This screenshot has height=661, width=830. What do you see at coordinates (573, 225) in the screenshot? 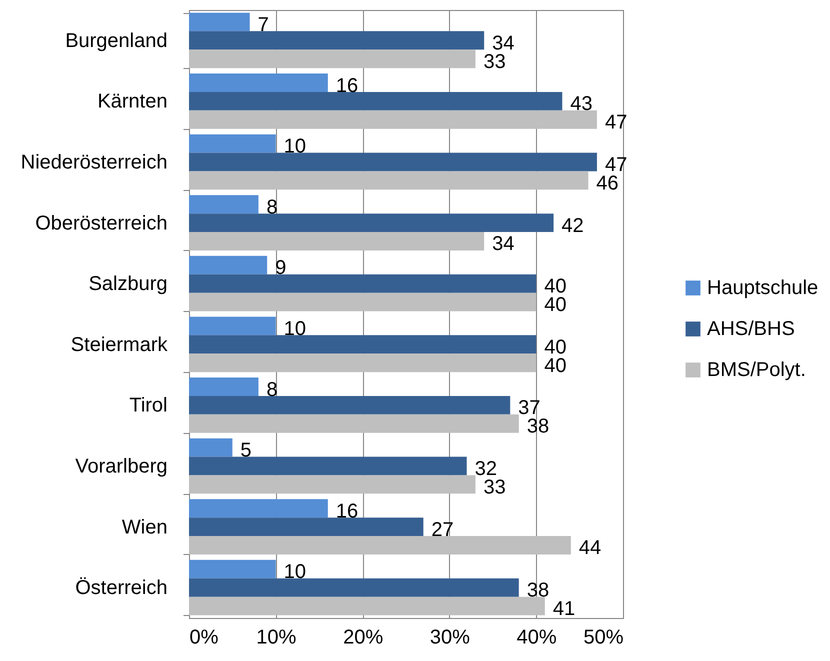
I see `data-label: 42` at bounding box center [573, 225].